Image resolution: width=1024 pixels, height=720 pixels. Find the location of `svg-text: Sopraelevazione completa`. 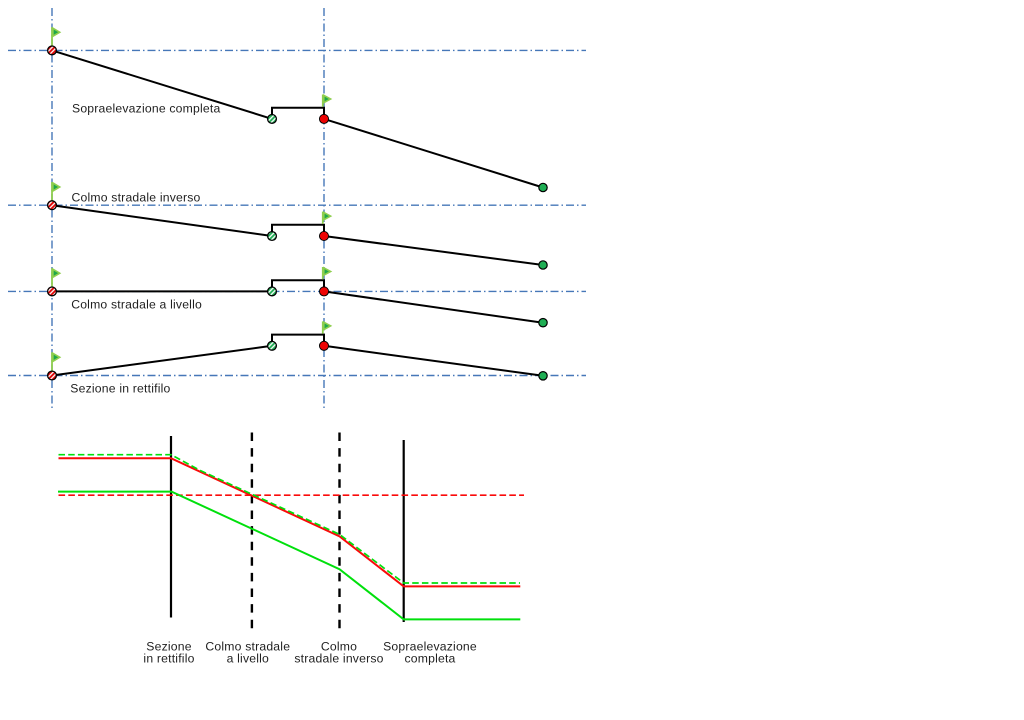

svg-text: Sopraelevazione completa is located at coordinates (146, 109).